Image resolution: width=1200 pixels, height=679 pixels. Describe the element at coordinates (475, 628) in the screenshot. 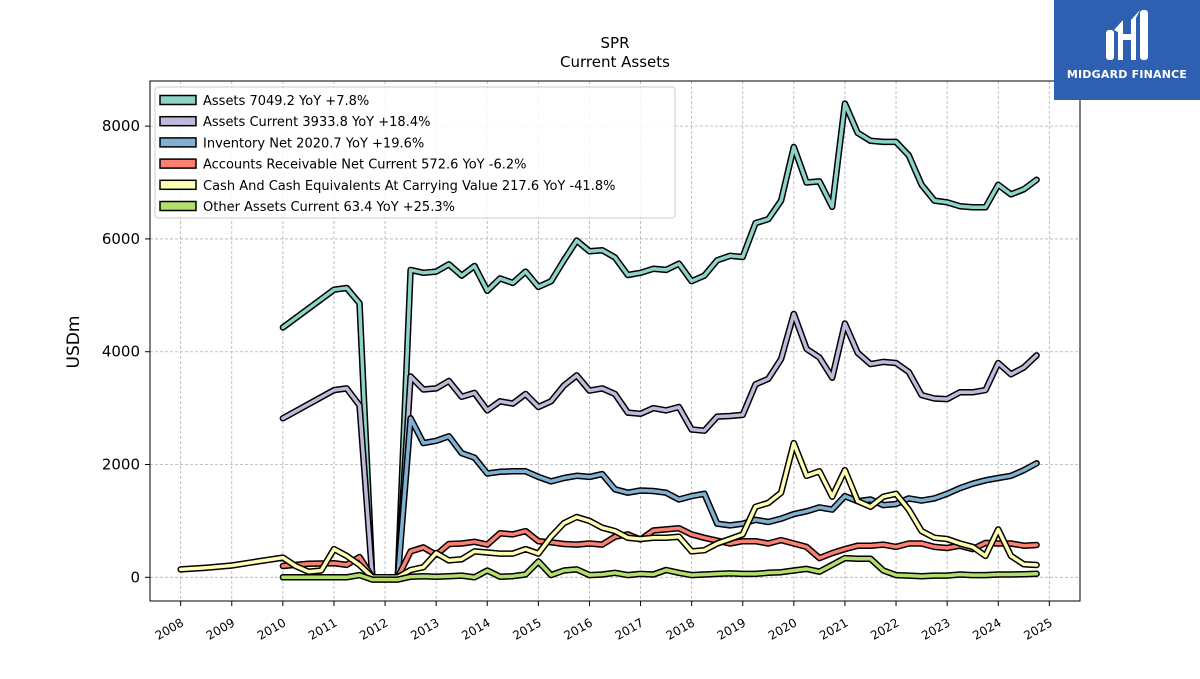

I see `x-tick-label: 2014` at that location.